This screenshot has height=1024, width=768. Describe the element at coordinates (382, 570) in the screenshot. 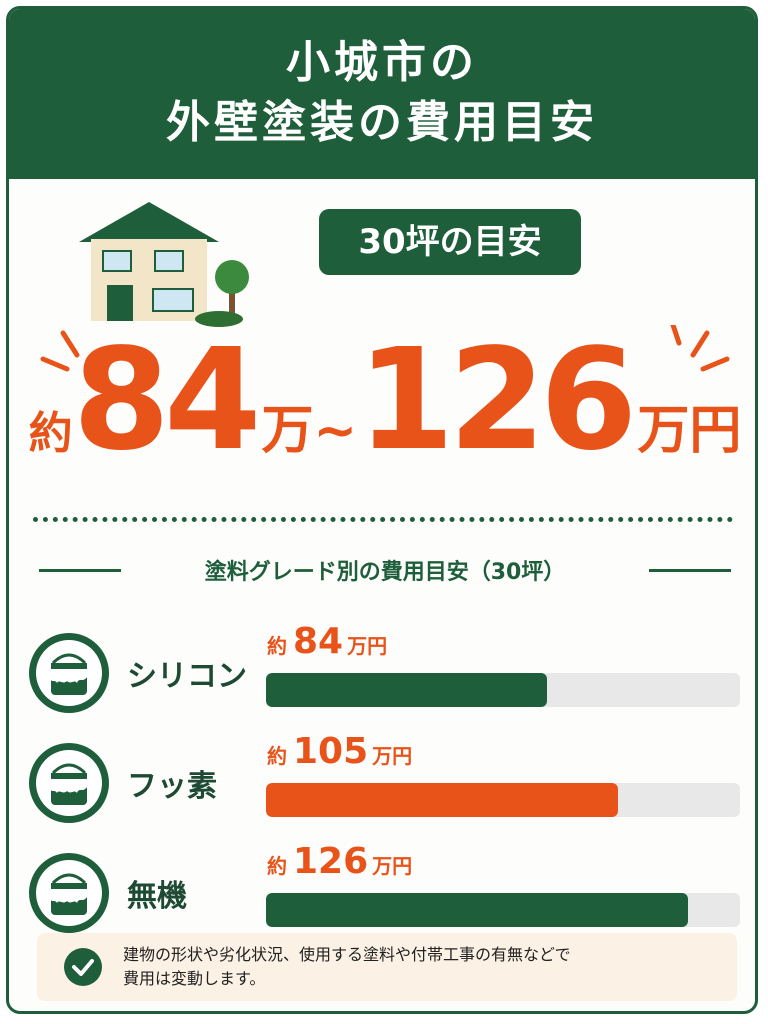

I see `section-title: 塗料グレード別の費用目安（30坪）` at that location.